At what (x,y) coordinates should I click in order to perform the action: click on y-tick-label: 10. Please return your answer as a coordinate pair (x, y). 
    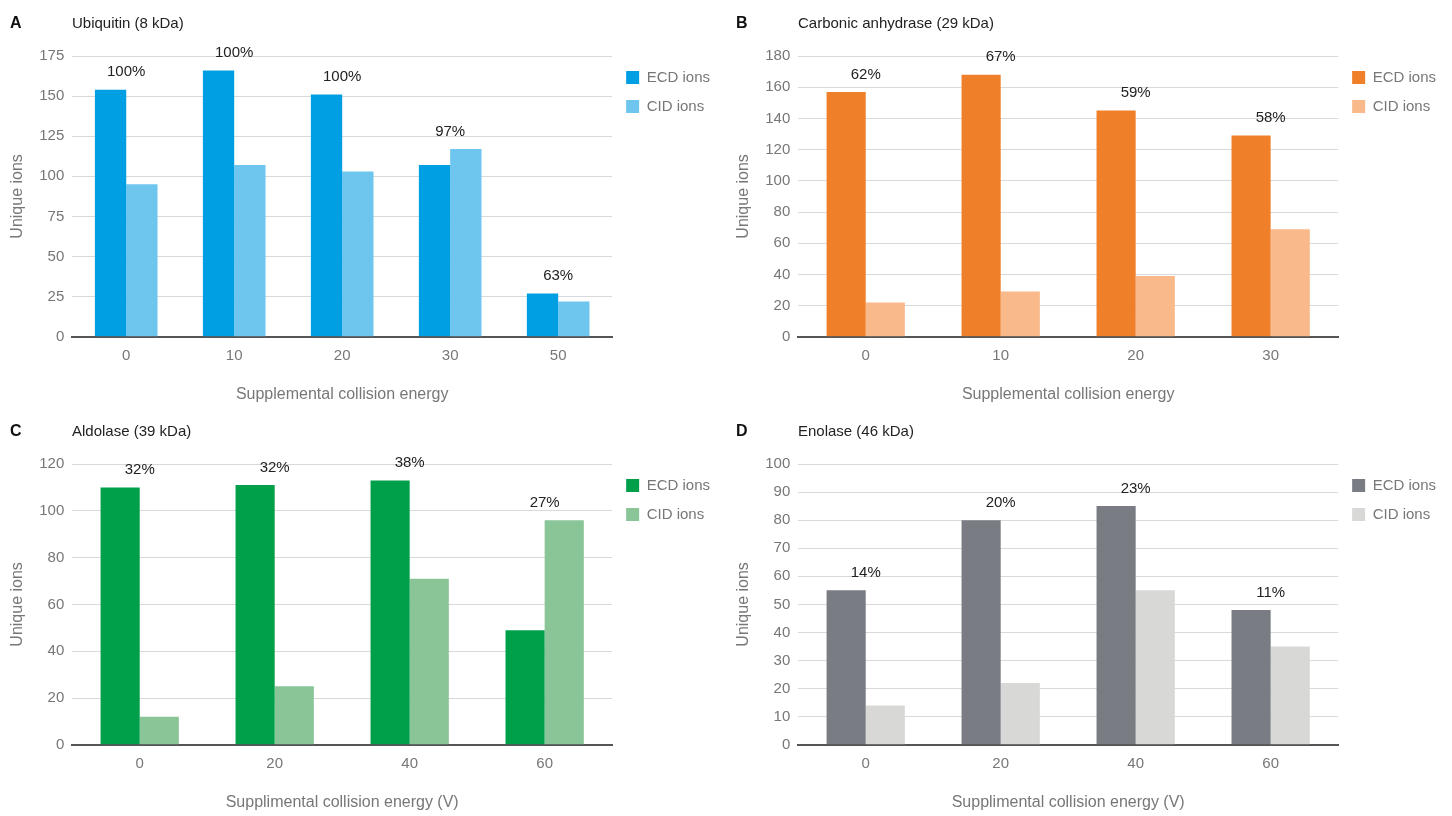
    Looking at the image, I should click on (782, 715).